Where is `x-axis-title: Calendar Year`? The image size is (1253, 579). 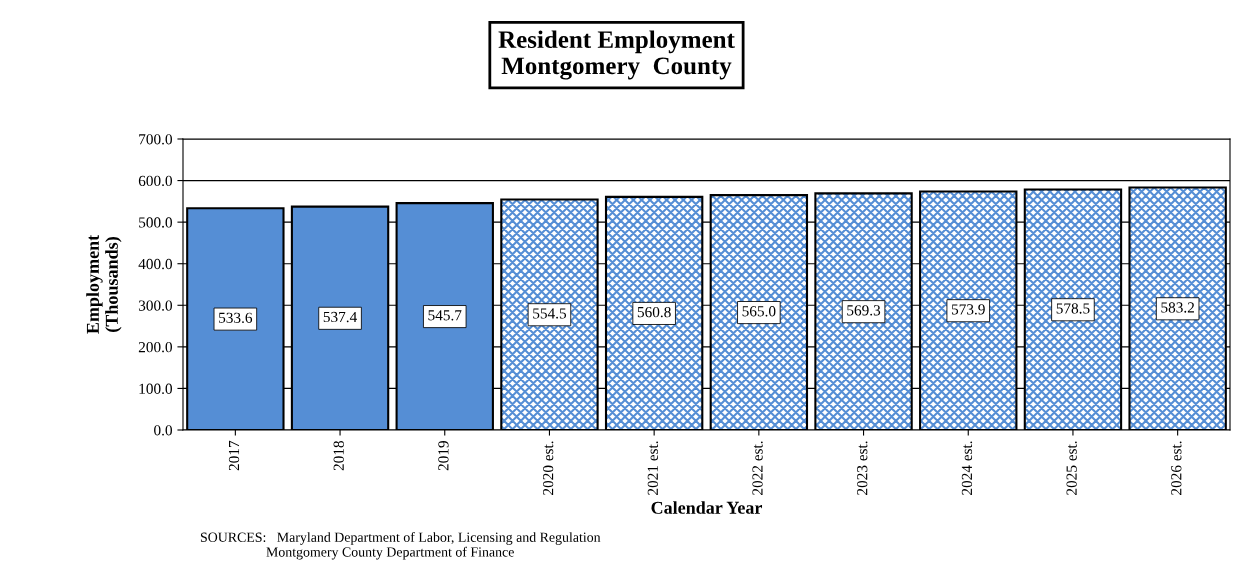
x-axis-title: Calendar Year is located at coordinates (707, 507).